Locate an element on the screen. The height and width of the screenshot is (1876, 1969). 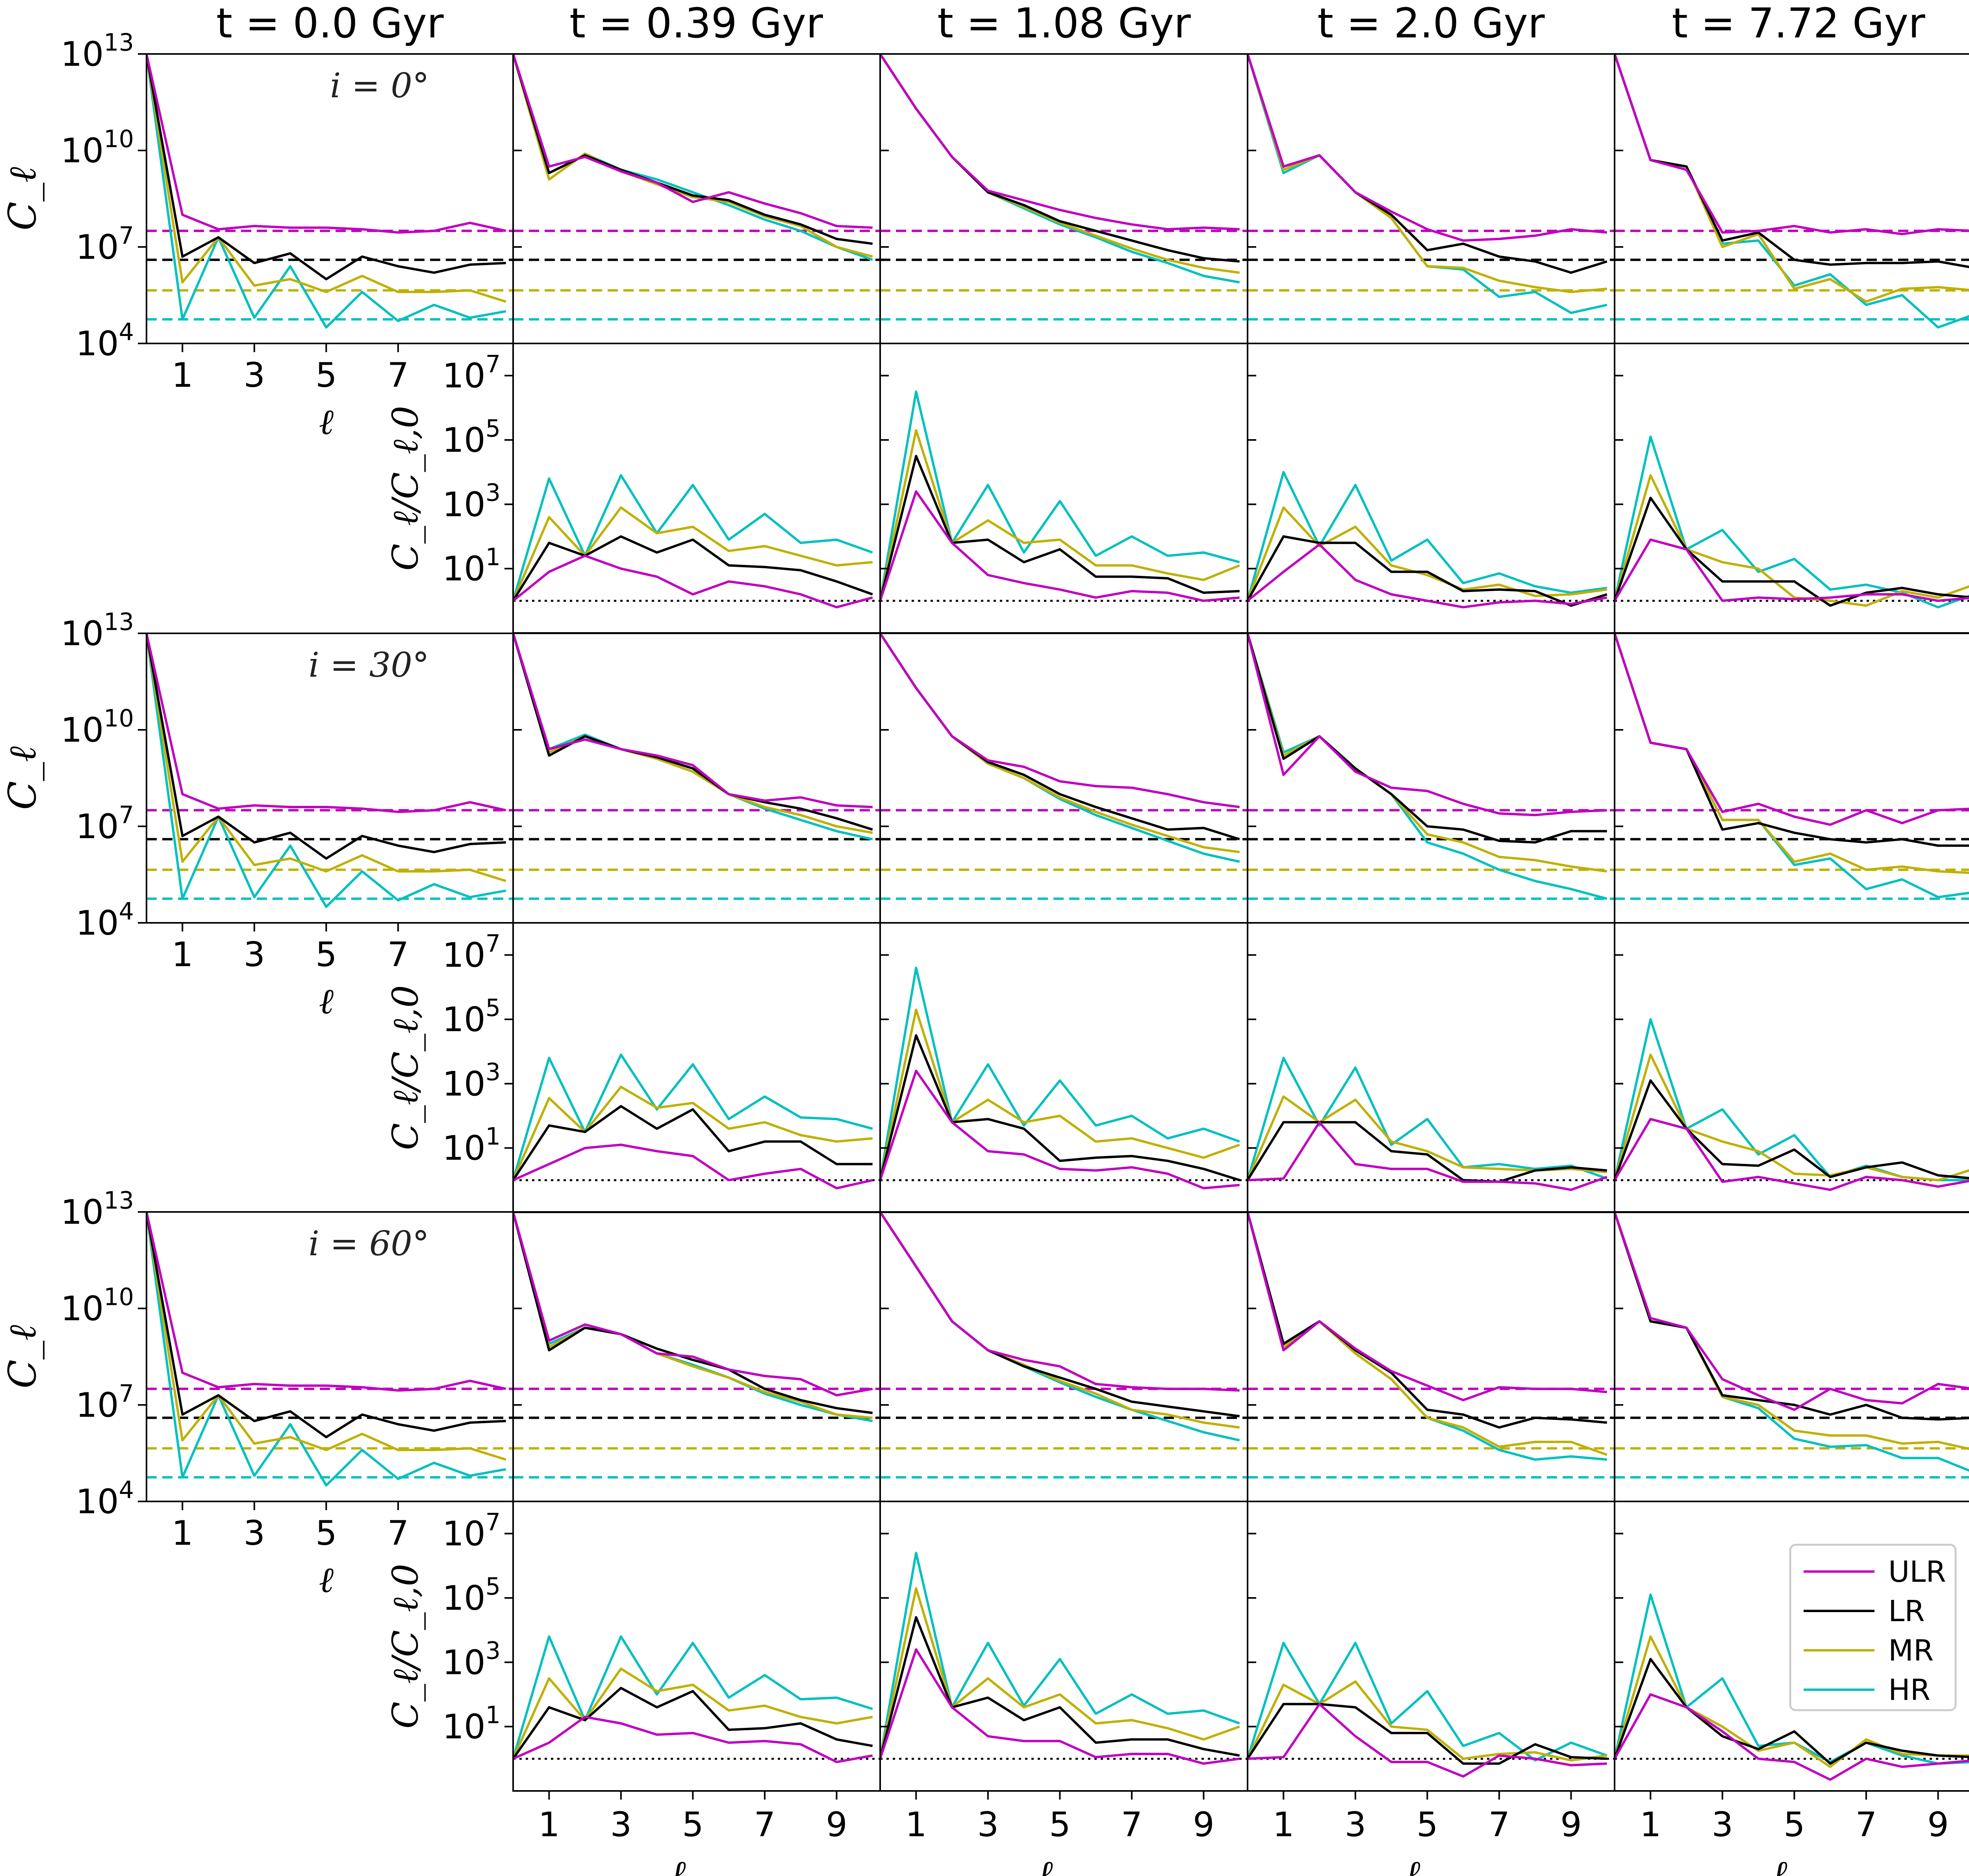
ytick-label-3-exp: 13 is located at coordinates (119, 622).